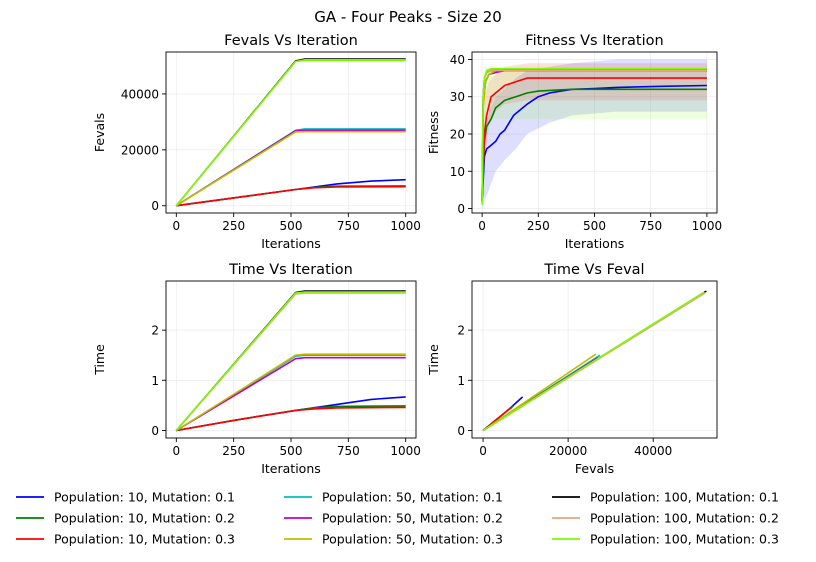  What do you see at coordinates (144, 497) in the screenshot?
I see `legend-label: Population: 10, Mutation: 0.1` at bounding box center [144, 497].